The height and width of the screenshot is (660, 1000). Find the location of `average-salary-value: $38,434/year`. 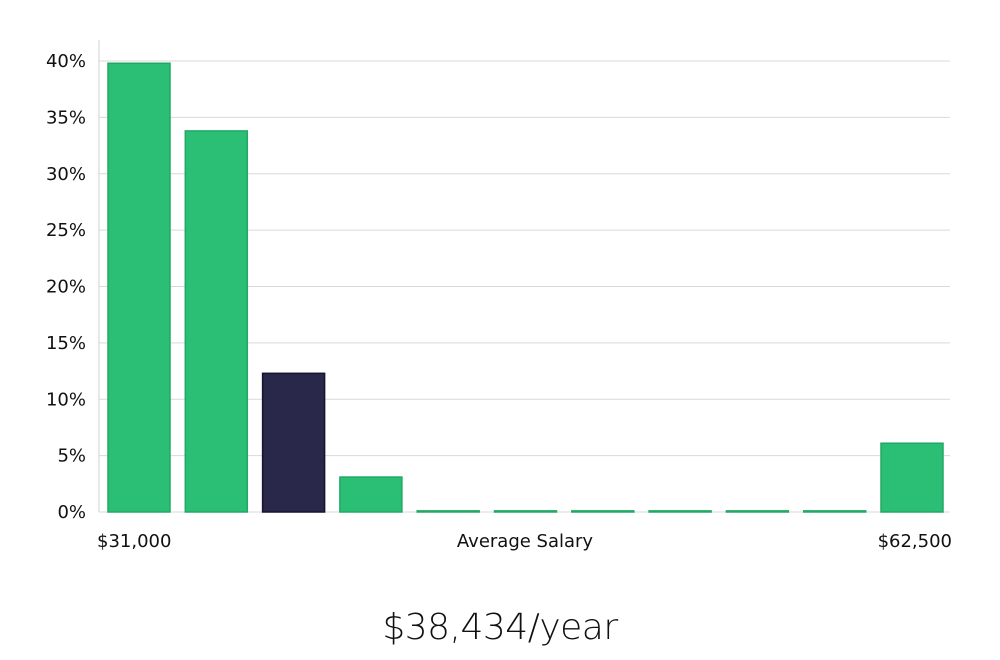

average-salary-value: $38,434/year is located at coordinates (500, 627).